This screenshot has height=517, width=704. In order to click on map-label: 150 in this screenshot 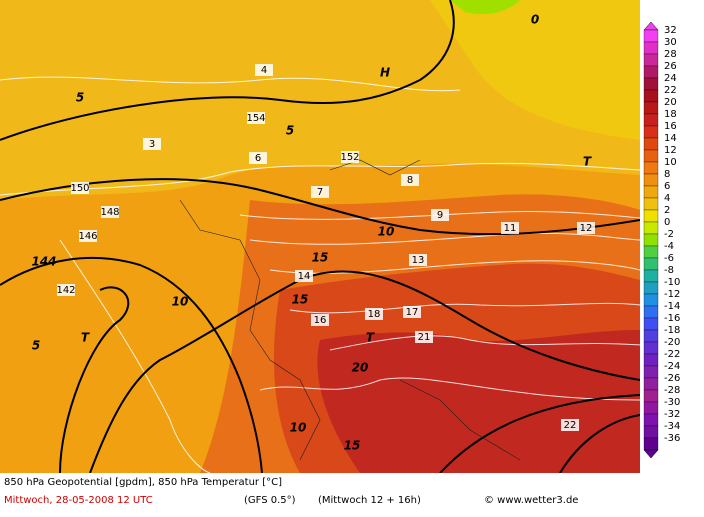, I will do `click(79, 188)`.